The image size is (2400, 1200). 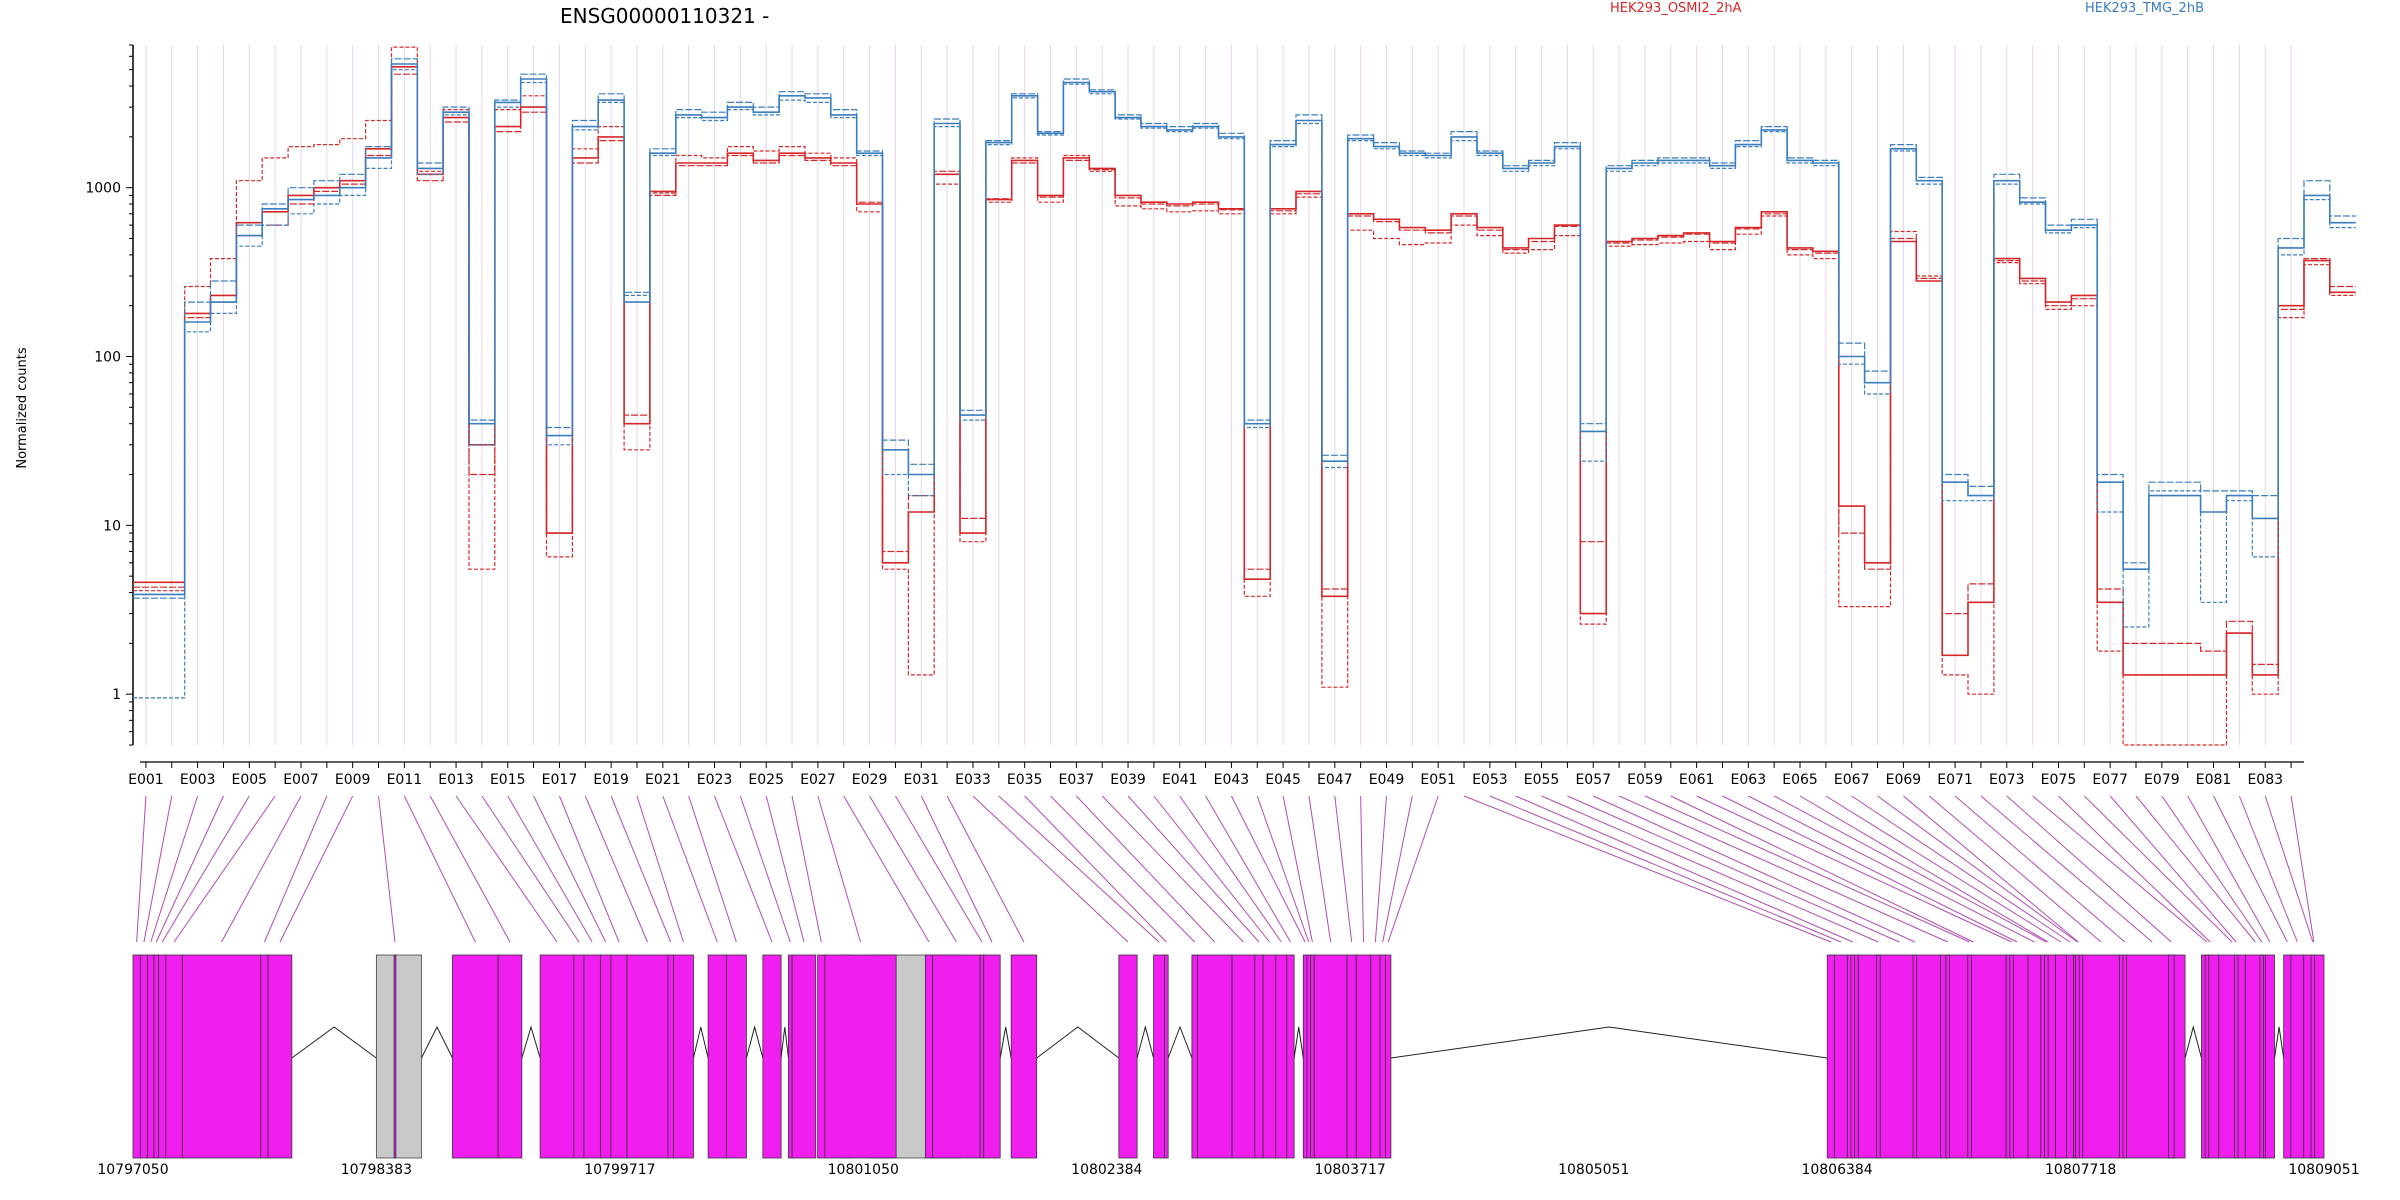 I want to click on x-tick-label: E081, so click(x=2214, y=780).